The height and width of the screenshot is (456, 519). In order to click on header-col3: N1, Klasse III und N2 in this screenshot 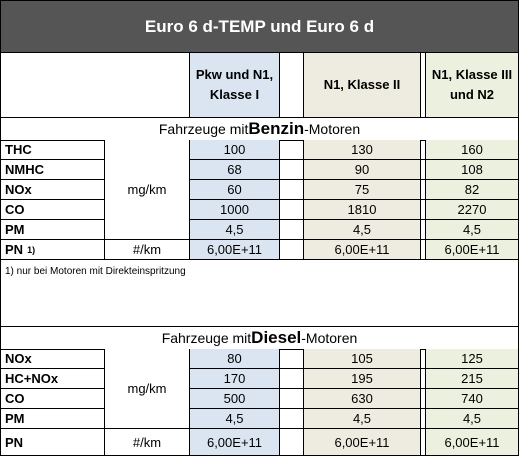, I will do `click(472, 85)`.